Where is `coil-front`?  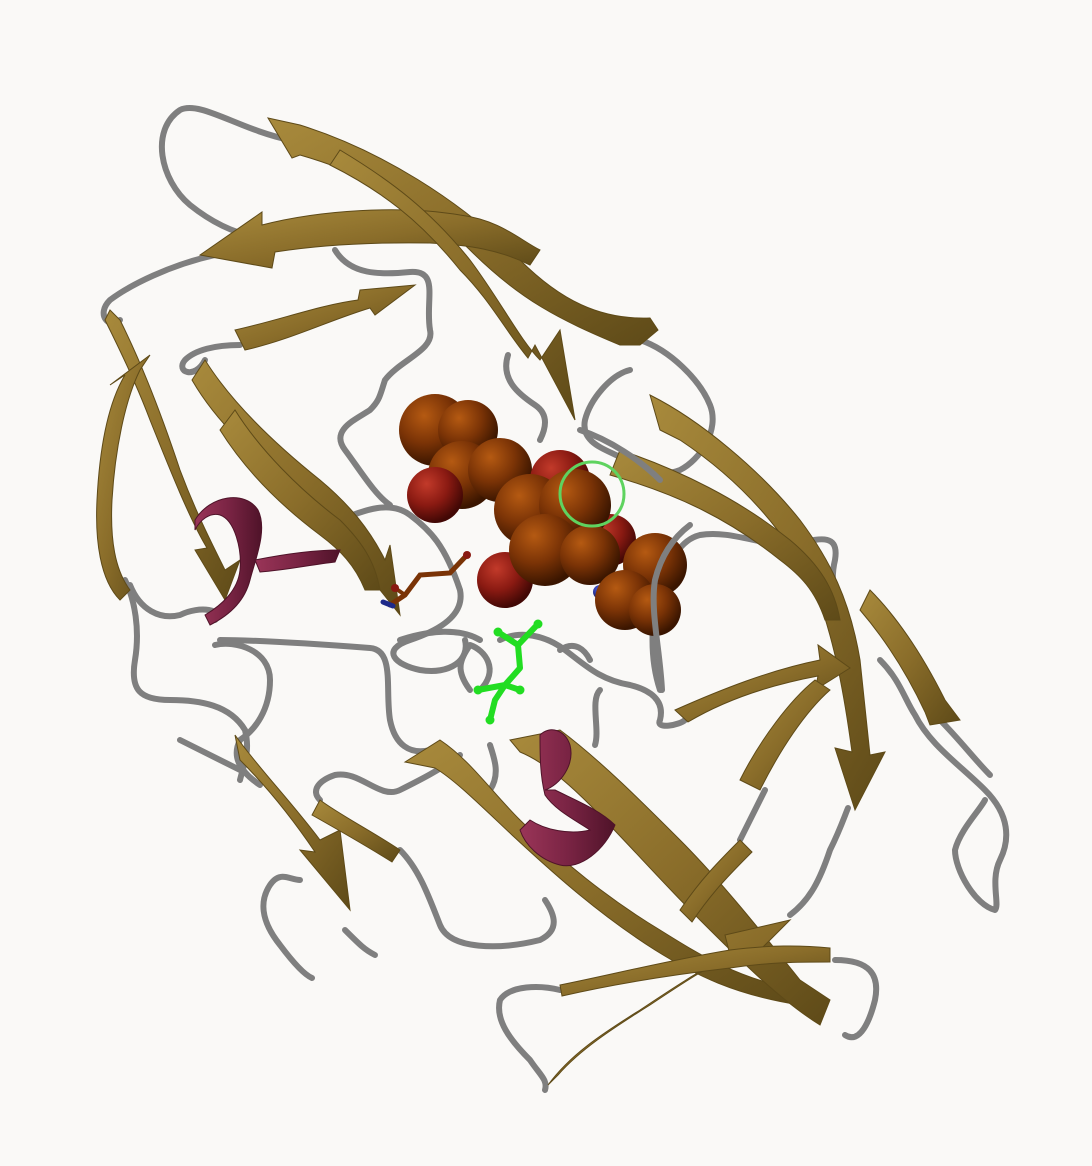 coil-front is located at coordinates (545, 560).